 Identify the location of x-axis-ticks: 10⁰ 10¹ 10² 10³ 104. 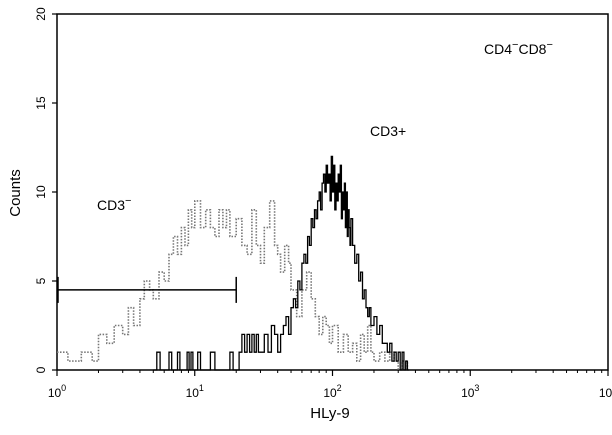
(330, 385).